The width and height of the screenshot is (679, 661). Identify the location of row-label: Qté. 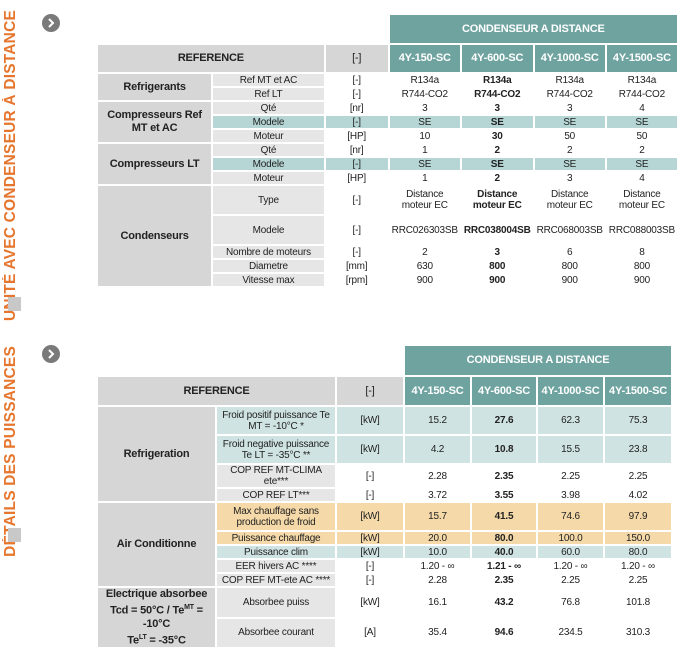
(268, 150).